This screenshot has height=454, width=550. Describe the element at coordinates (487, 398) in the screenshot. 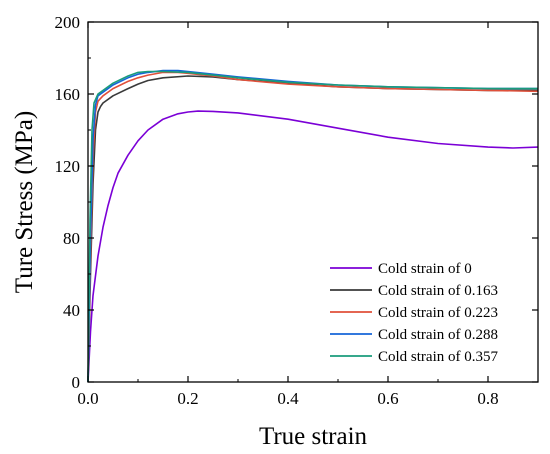

I see `x-tick-label: 0.8` at that location.